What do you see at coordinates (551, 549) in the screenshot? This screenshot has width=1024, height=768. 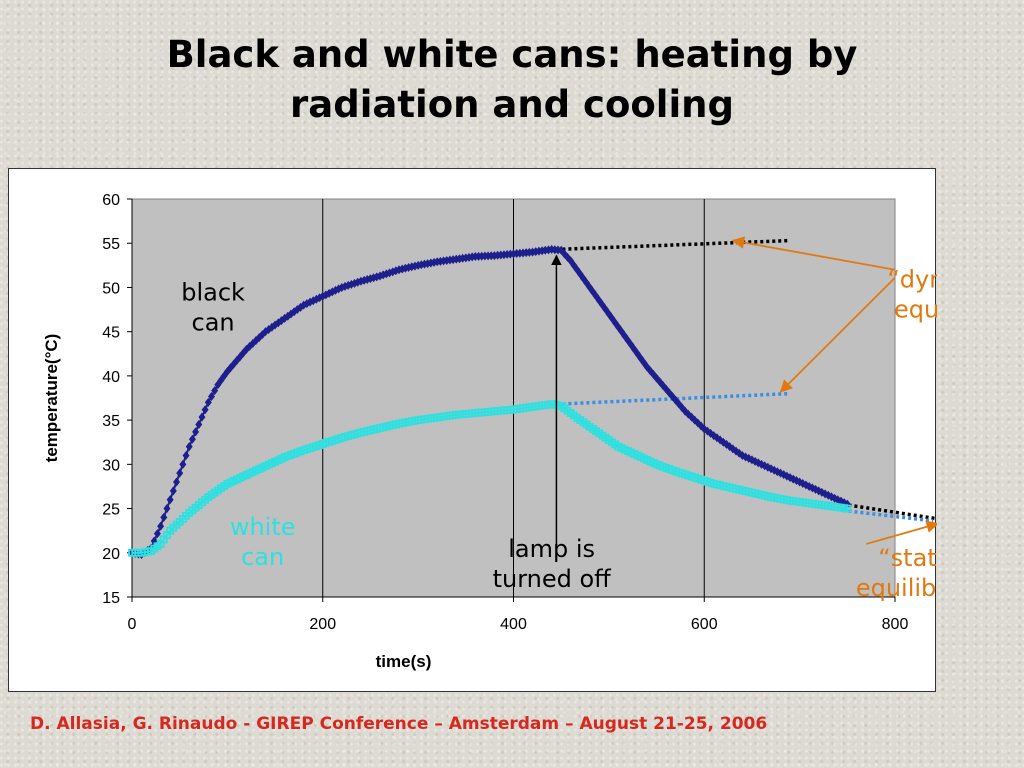 I see `annotation-line: lamp is` at bounding box center [551, 549].